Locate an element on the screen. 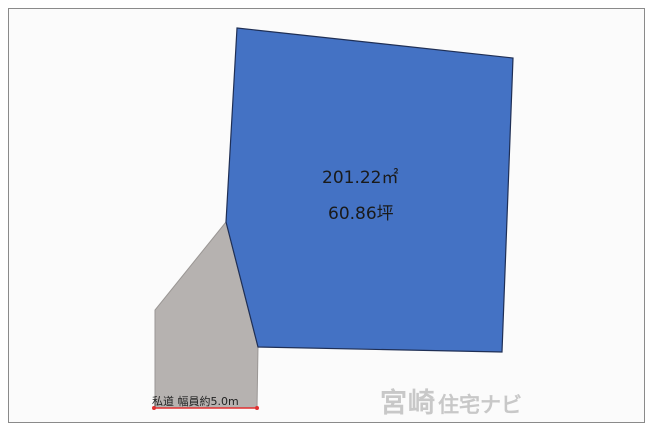 This screenshot has height=427, width=653. dimension-end-left is located at coordinates (154, 408).